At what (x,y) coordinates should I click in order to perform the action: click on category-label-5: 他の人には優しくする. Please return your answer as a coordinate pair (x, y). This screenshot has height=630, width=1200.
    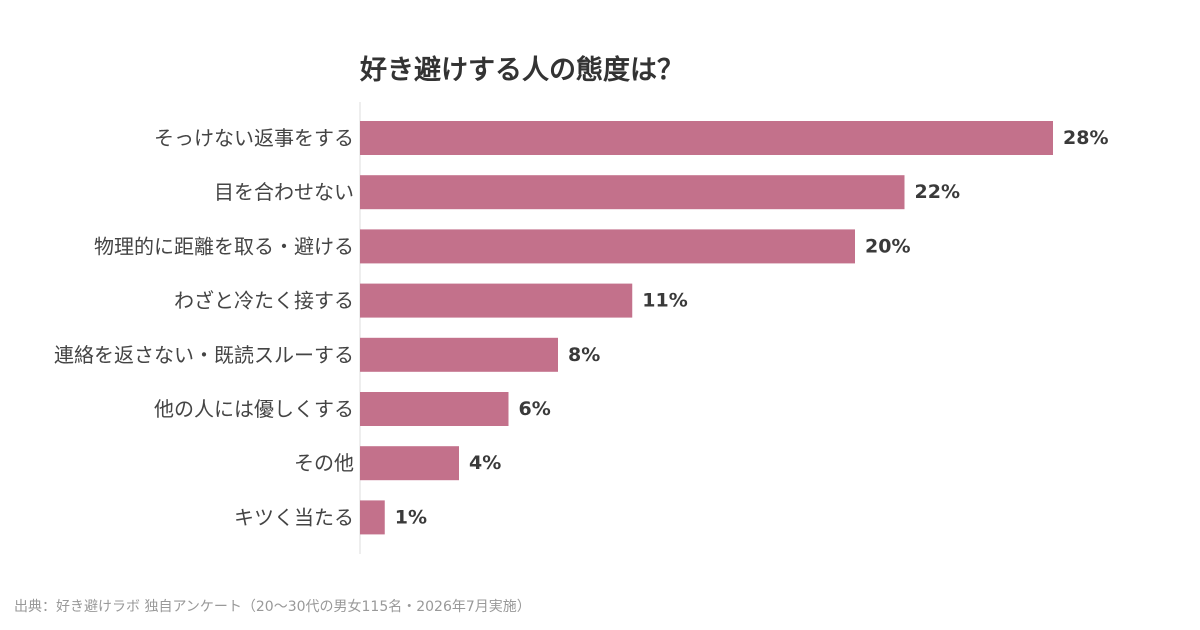
    Looking at the image, I should click on (254, 409).